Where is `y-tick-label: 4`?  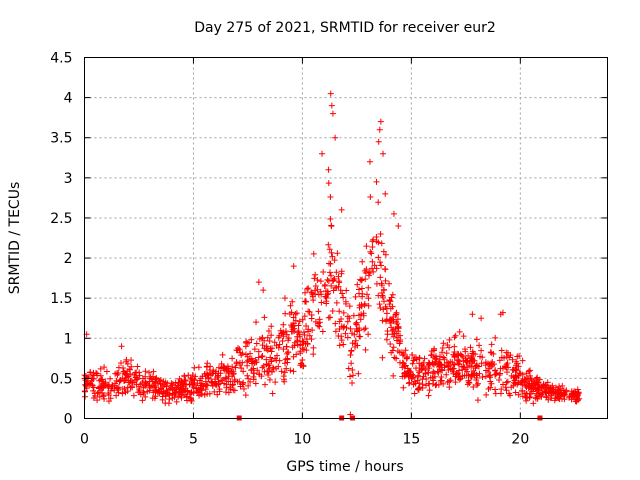 y-tick-label: 4 is located at coordinates (68, 99).